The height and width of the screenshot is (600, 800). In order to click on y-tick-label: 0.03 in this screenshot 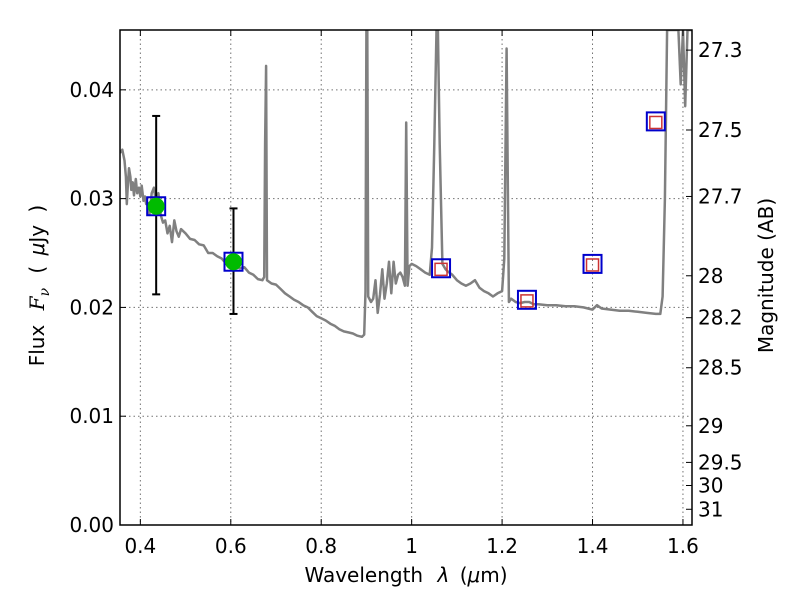, I will do `click(91, 199)`.